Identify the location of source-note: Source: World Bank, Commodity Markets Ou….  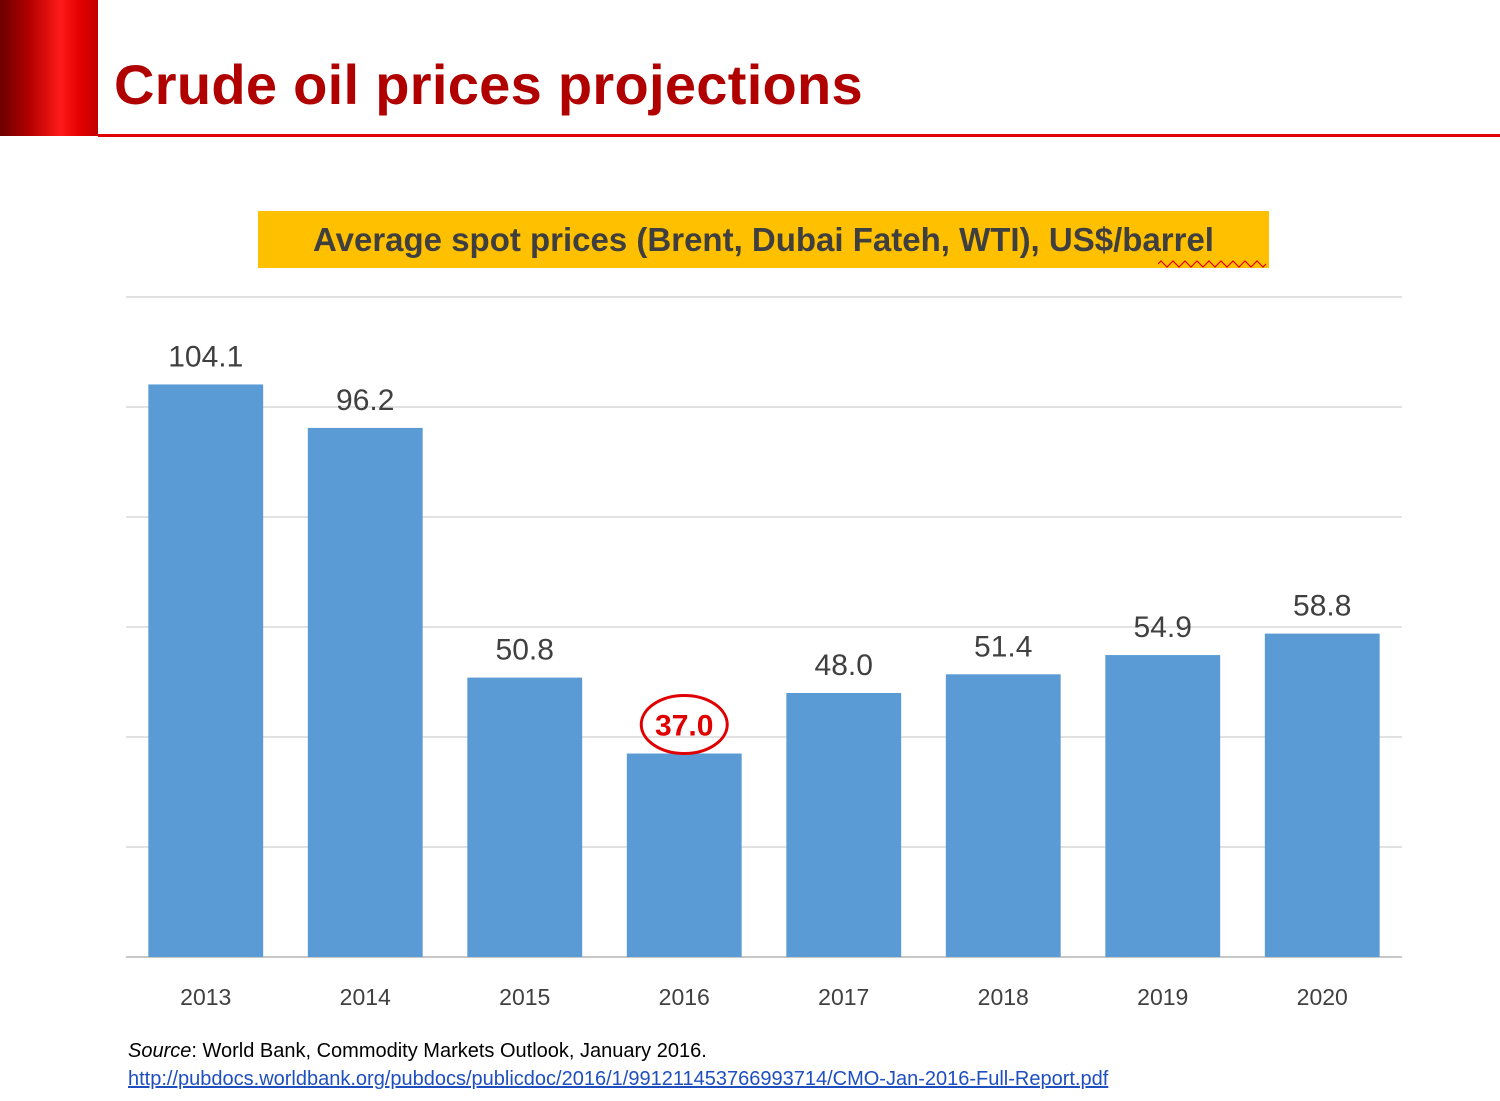
(417, 1051).